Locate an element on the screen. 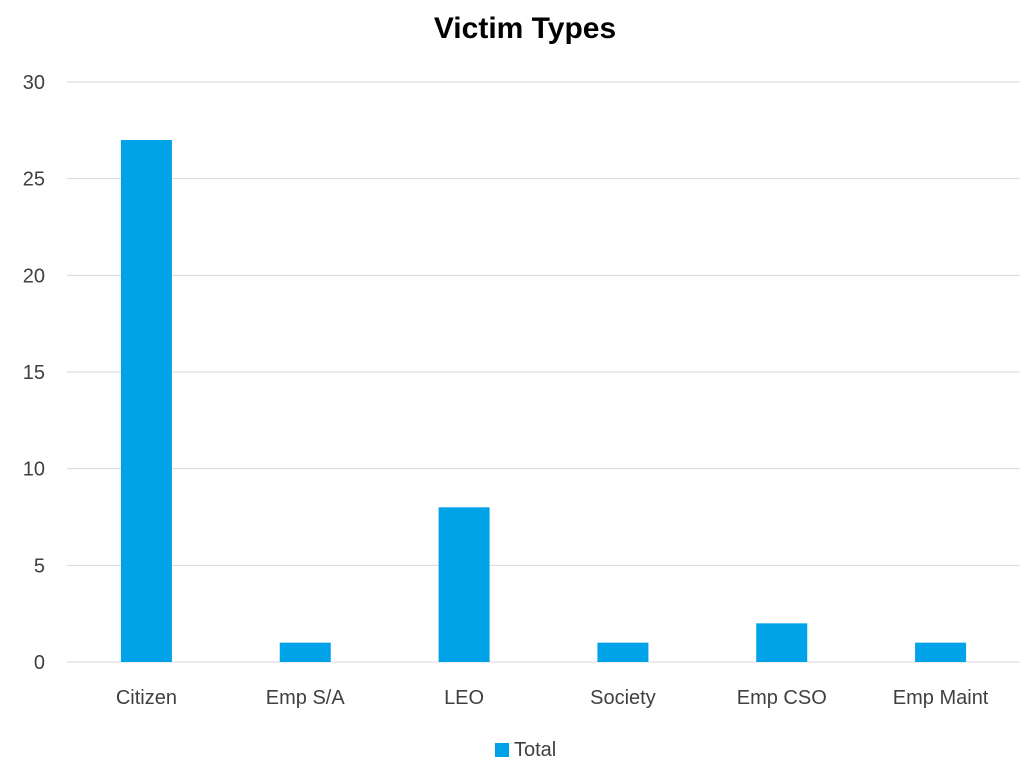 The width and height of the screenshot is (1032, 772). y-tick-label: 30 is located at coordinates (34, 83).